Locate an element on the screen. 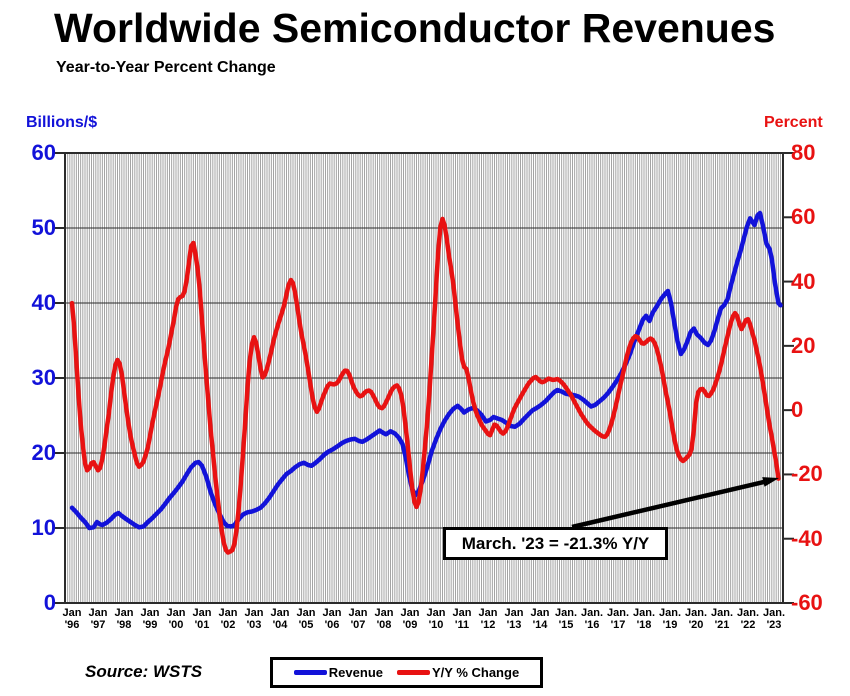  x-tick-label: Jan '07 is located at coordinates (358, 619).